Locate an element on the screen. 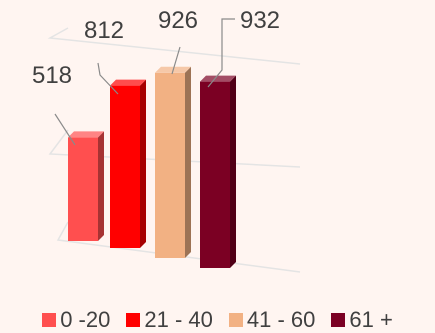 This screenshot has height=333, width=435. legend-item: 0 -20 is located at coordinates (76, 320).